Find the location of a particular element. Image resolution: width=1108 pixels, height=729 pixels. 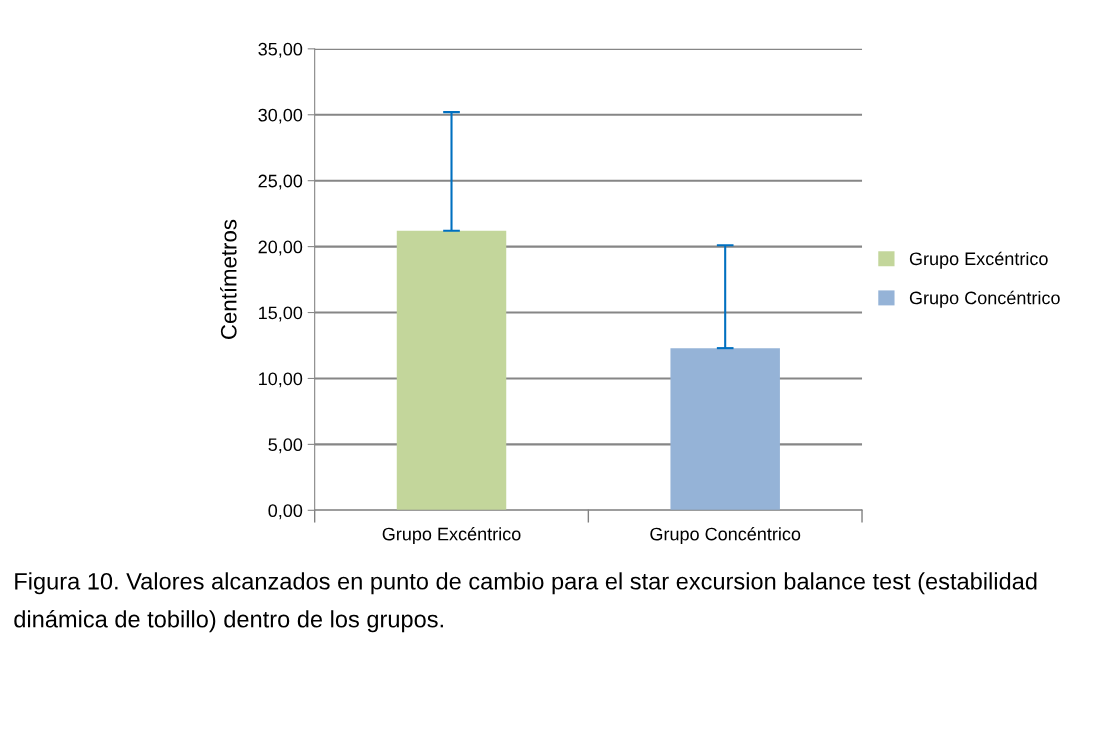

y-tick-label: 10,00 is located at coordinates (281, 380).